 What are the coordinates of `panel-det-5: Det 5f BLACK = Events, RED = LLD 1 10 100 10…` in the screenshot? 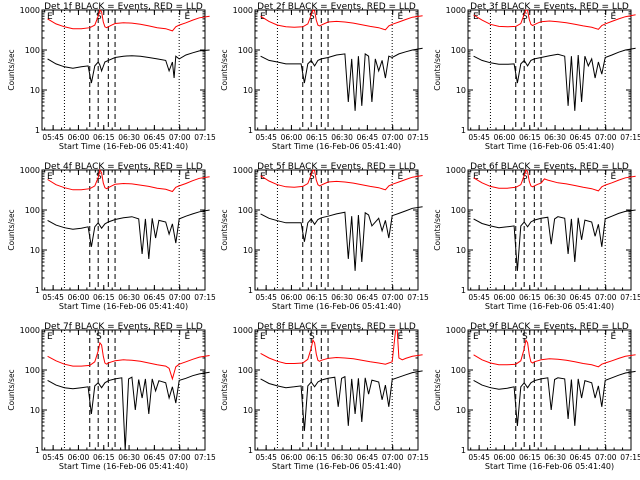 It's located at (324, 236).